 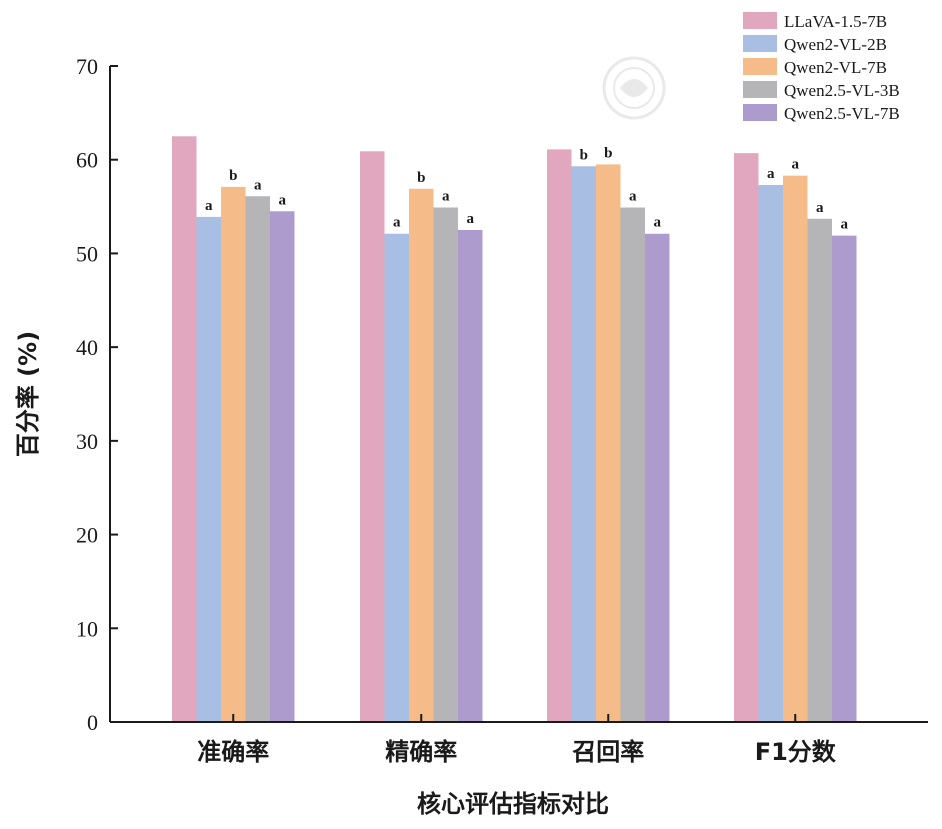 What do you see at coordinates (87, 628) in the screenshot?
I see `y-tick-label: 10` at bounding box center [87, 628].